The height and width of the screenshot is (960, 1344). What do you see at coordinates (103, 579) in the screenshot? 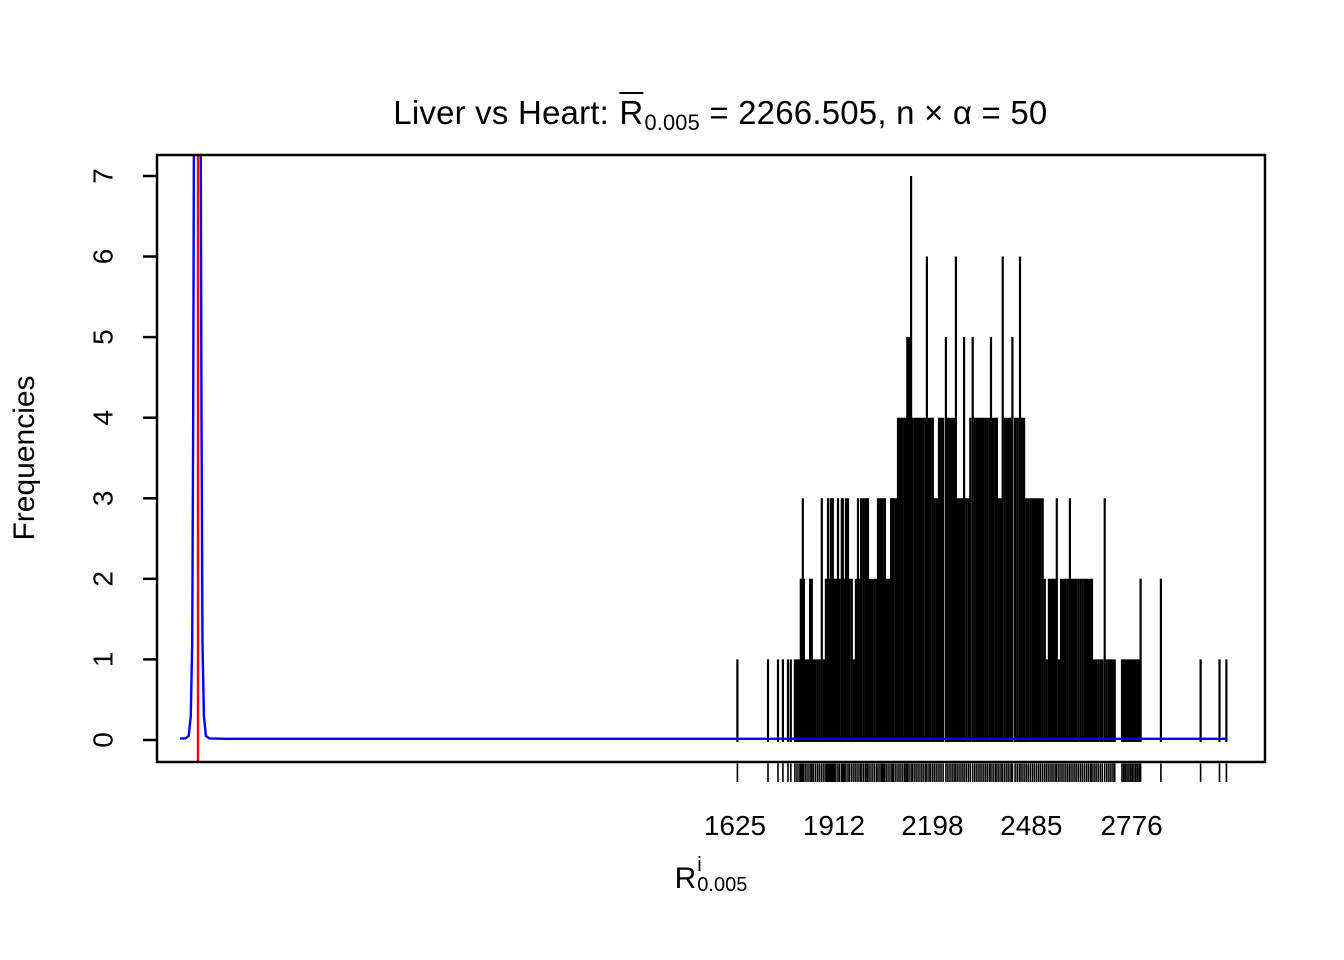
I see `y-tick-label: 2` at bounding box center [103, 579].